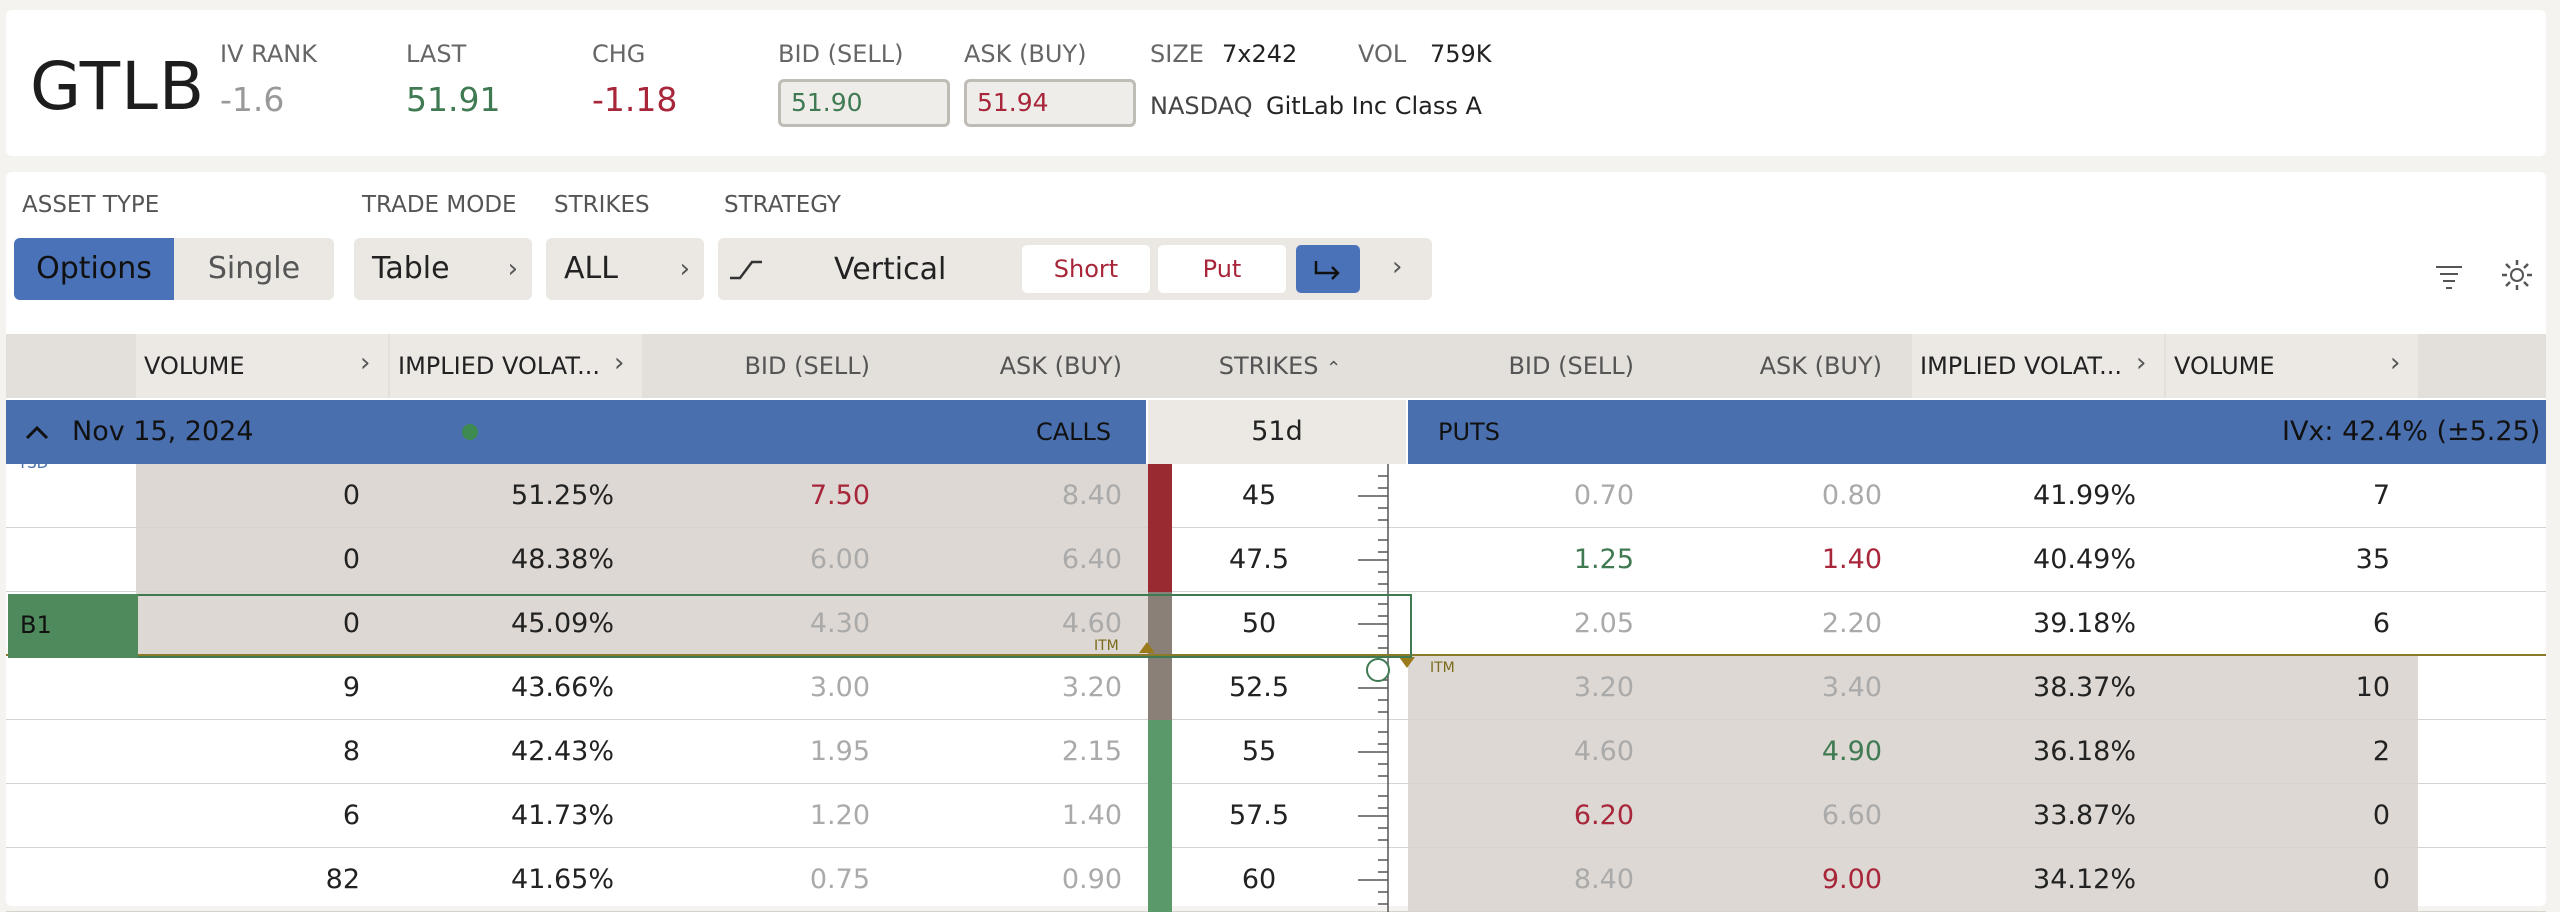 The height and width of the screenshot is (912, 2560). I want to click on call-ask-cell: 0.90, so click(1091, 879).